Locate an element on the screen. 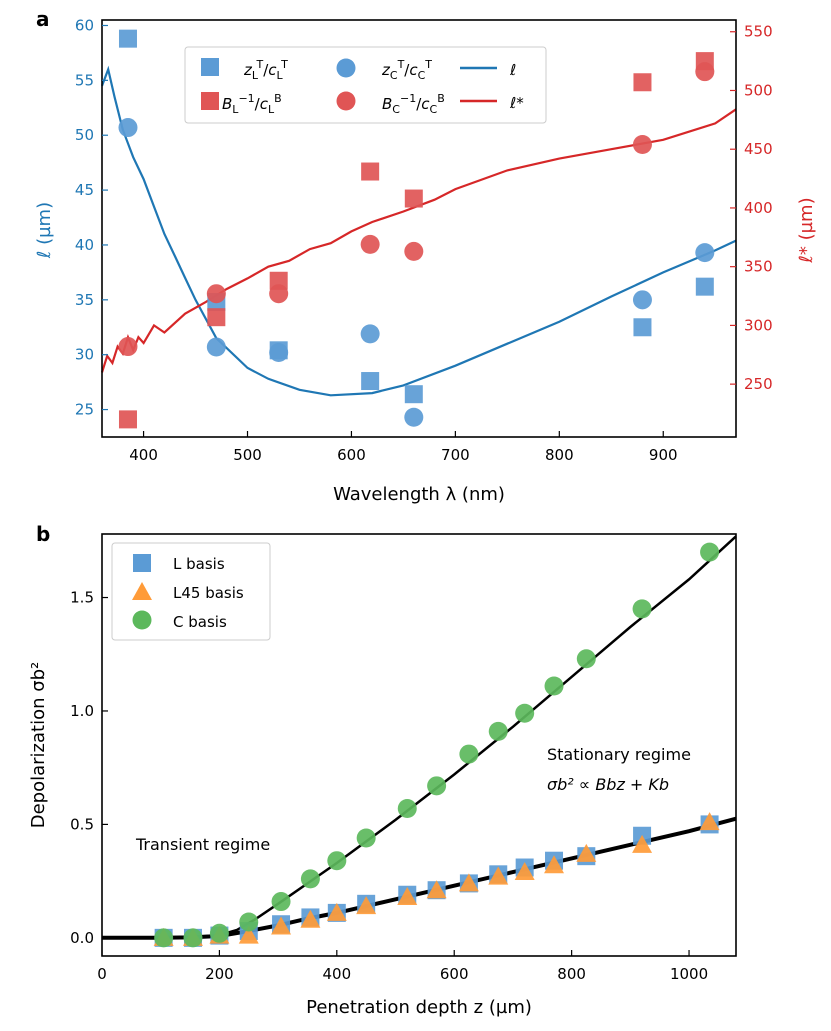  legend-BC-circle-marker is located at coordinates (346, 101).